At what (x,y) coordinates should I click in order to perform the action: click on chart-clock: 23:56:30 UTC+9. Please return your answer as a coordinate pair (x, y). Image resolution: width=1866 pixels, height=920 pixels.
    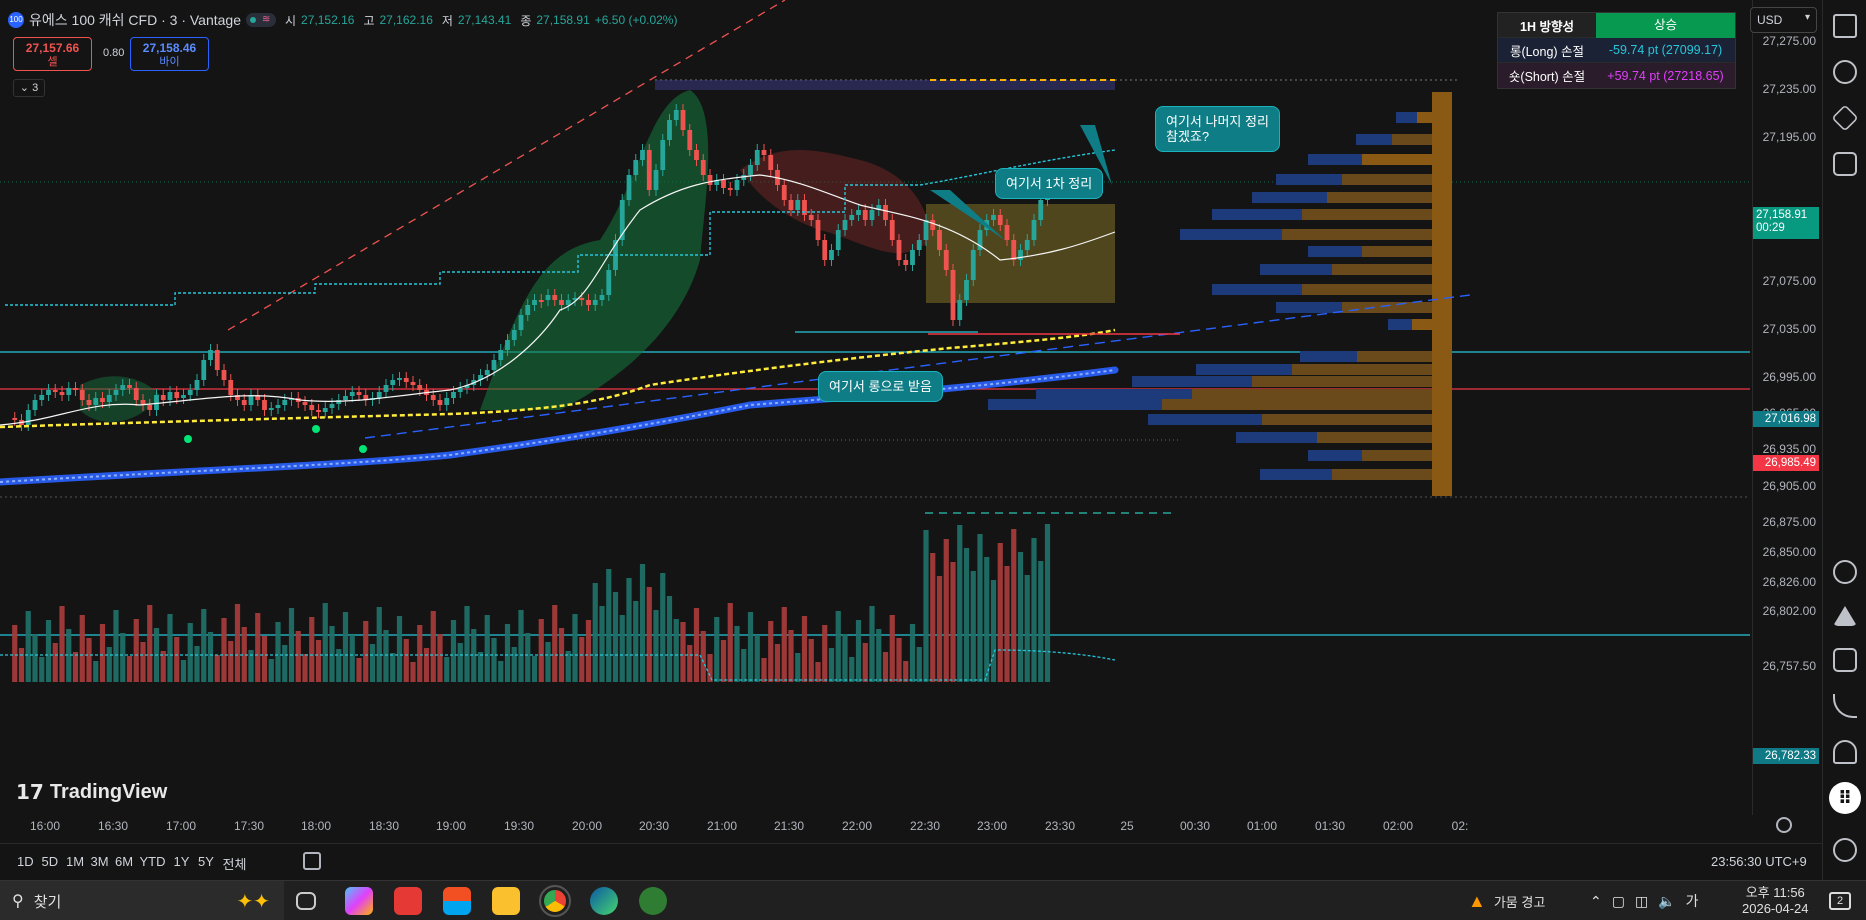
    Looking at the image, I should click on (1759, 861).